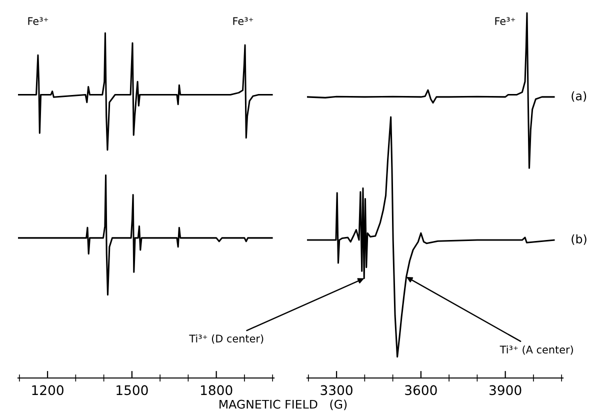 This screenshot has width=592, height=412. I want to click on annotation: Fe³⁺, so click(505, 21).